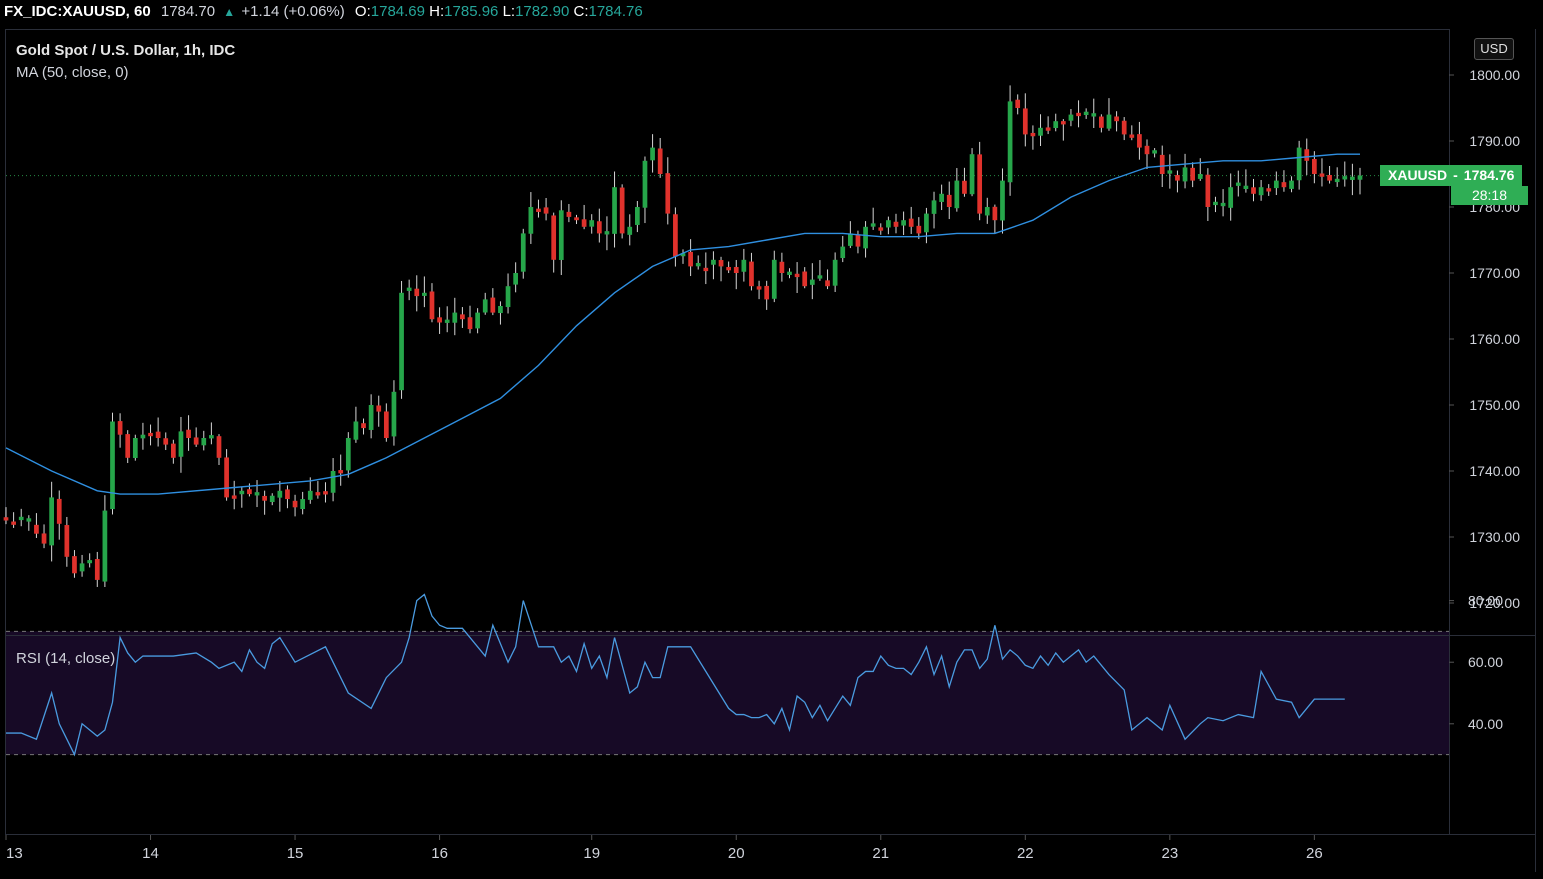 This screenshot has height=879, width=1543. What do you see at coordinates (295, 853) in the screenshot?
I see `time-tick-label: 15` at bounding box center [295, 853].